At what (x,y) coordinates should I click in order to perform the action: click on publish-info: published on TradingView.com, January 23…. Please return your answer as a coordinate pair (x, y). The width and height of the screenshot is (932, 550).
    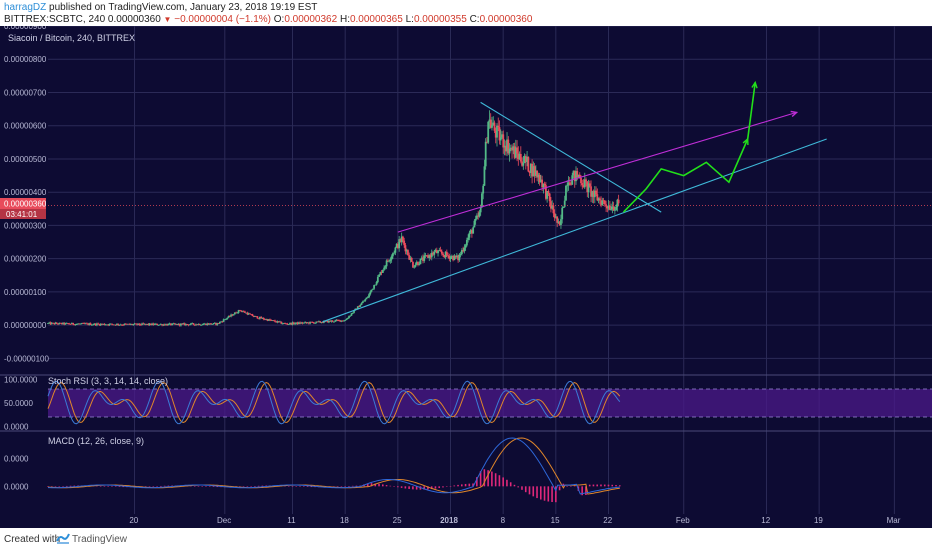
    Looking at the image, I should click on (183, 7).